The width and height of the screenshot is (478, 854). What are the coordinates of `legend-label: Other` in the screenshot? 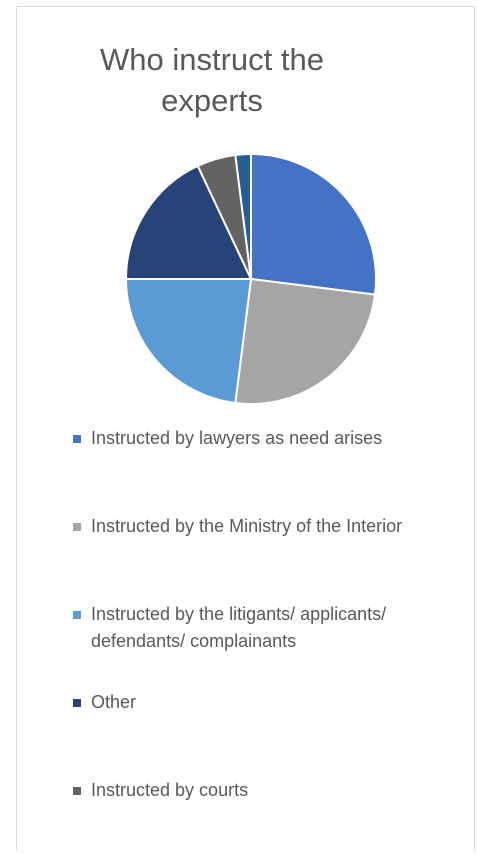 It's located at (114, 702).